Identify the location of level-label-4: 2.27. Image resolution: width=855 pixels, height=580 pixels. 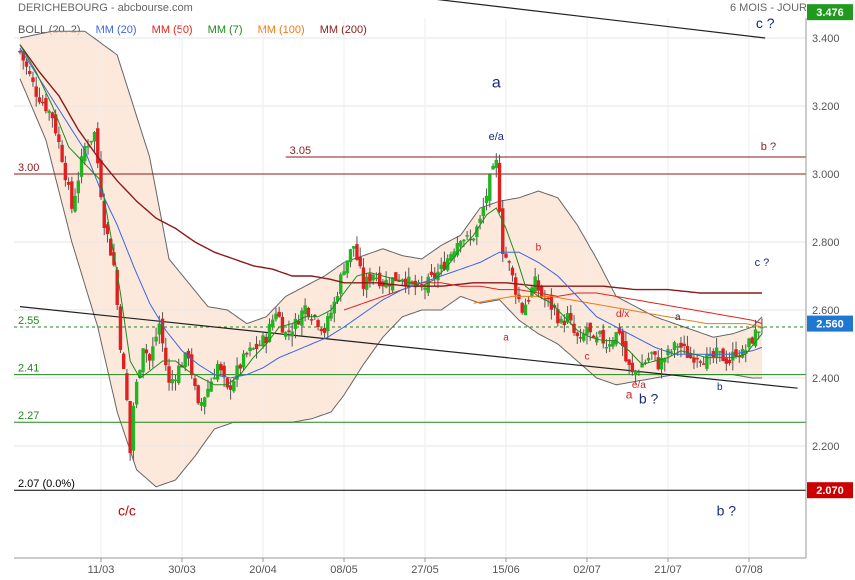
(28, 416).